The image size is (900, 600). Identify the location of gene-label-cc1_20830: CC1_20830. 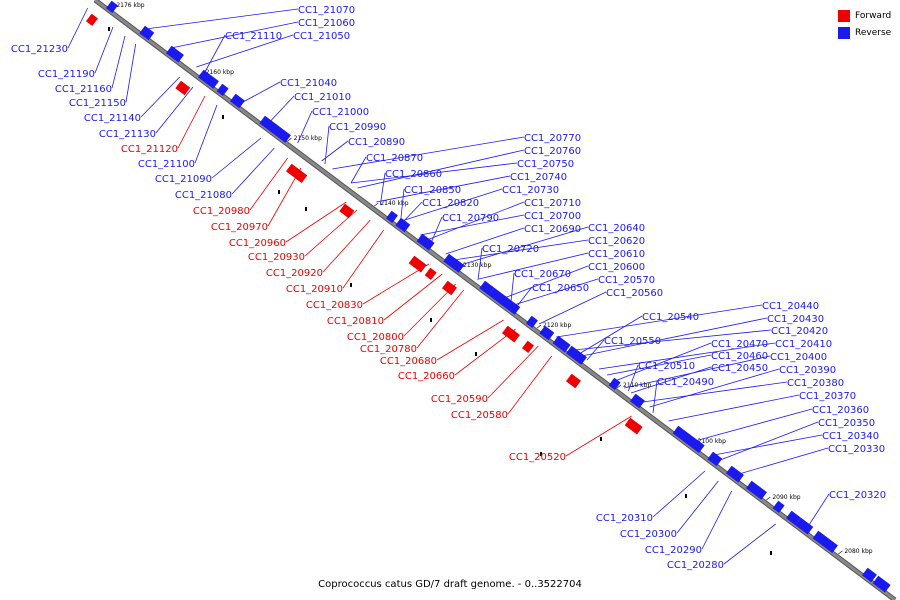
(334, 305).